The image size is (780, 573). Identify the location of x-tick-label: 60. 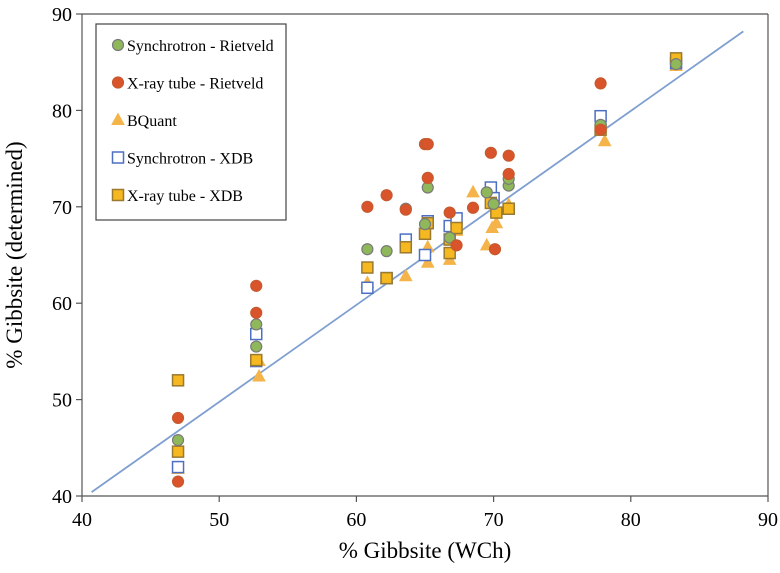
(356, 520).